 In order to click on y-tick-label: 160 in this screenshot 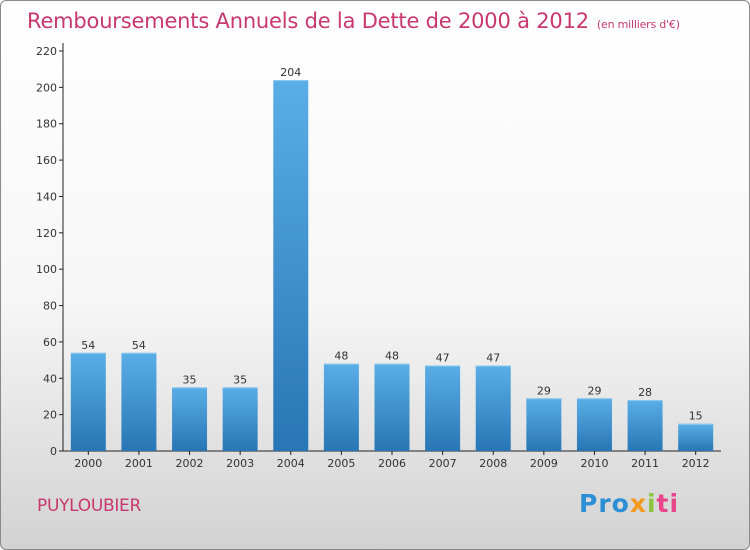, I will do `click(46, 160)`.